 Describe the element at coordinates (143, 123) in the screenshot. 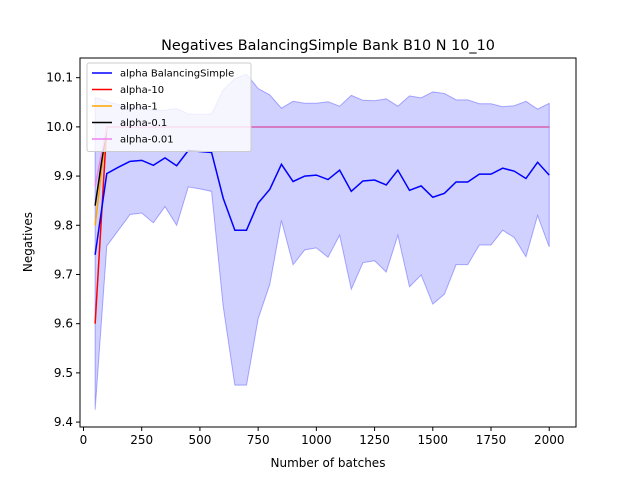

I see `legend-label: alpha-0.1` at that location.